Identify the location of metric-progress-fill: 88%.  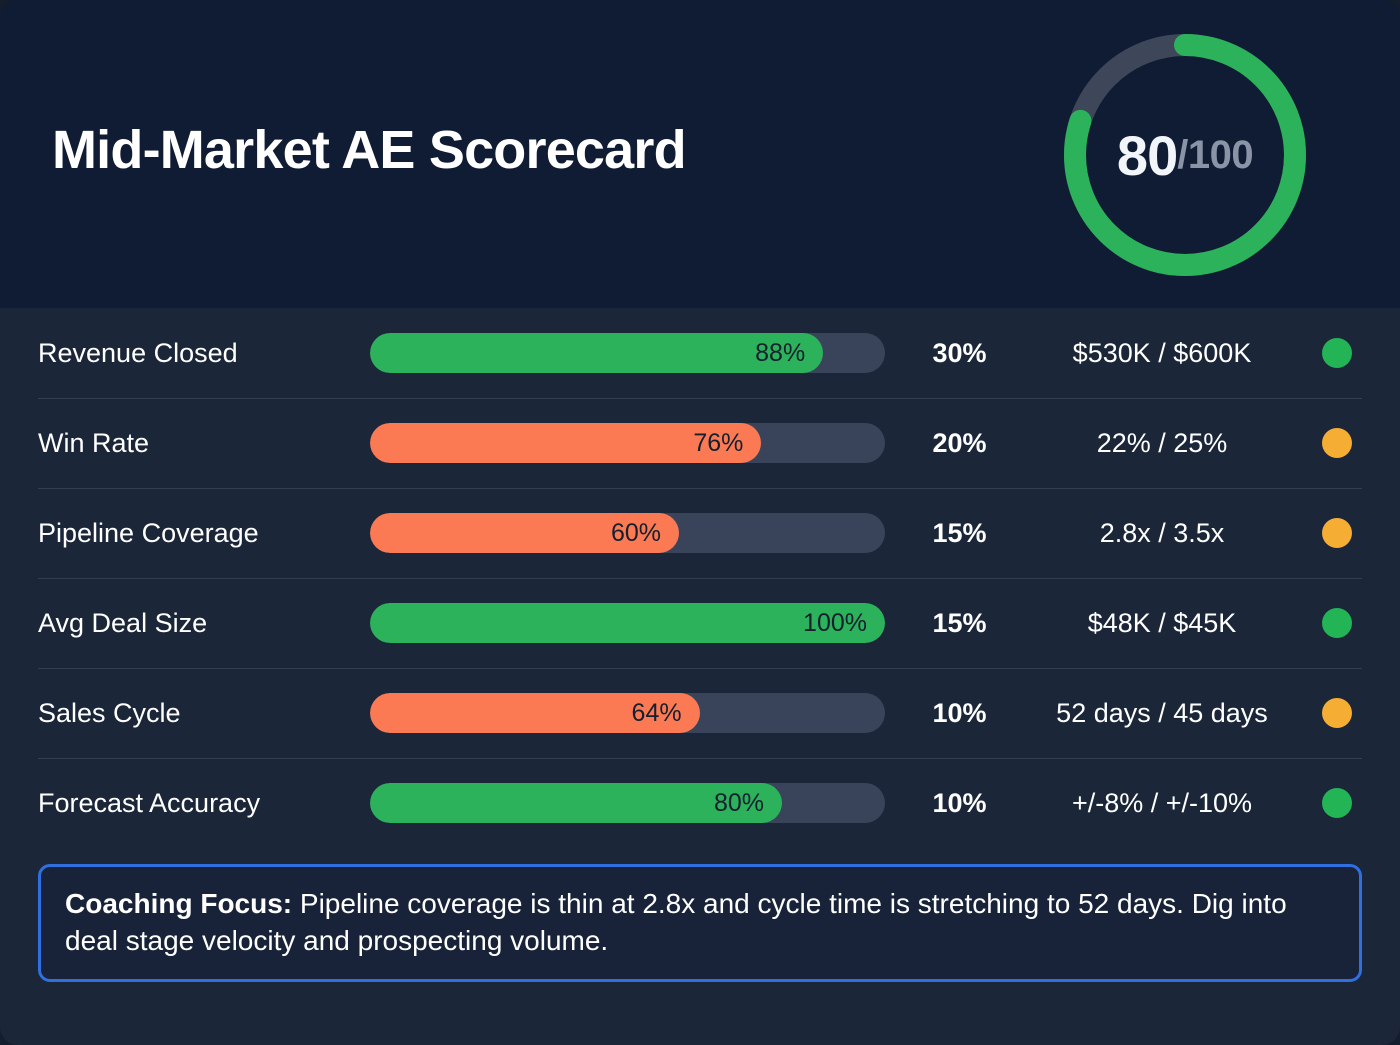
(597, 353).